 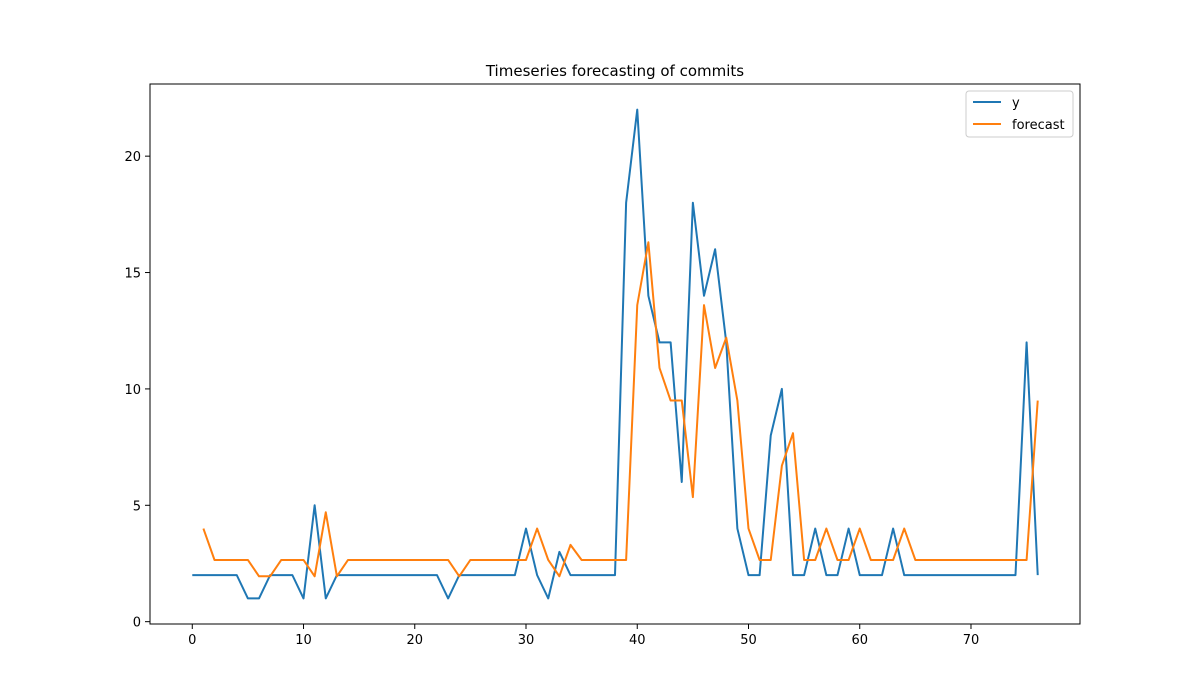 I want to click on x-tick-label: 10, so click(x=303, y=640).